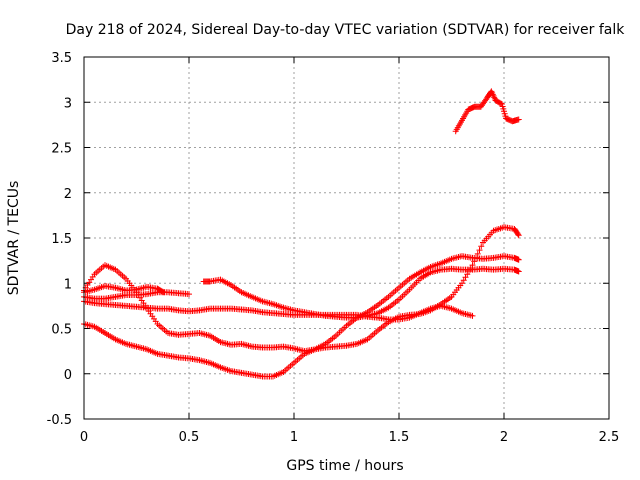  Describe the element at coordinates (68, 284) in the screenshot. I see `y-tick-label: 1` at that location.